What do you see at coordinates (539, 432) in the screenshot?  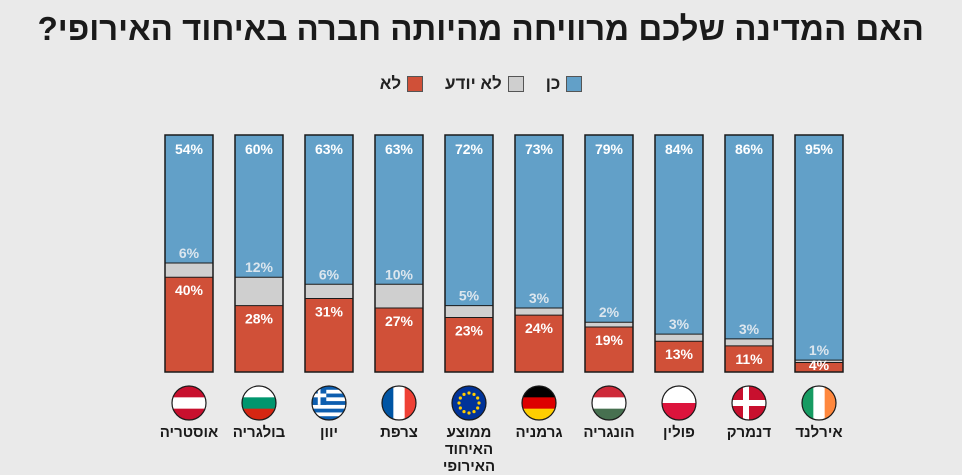 I see `category-label: גרמניה` at bounding box center [539, 432].